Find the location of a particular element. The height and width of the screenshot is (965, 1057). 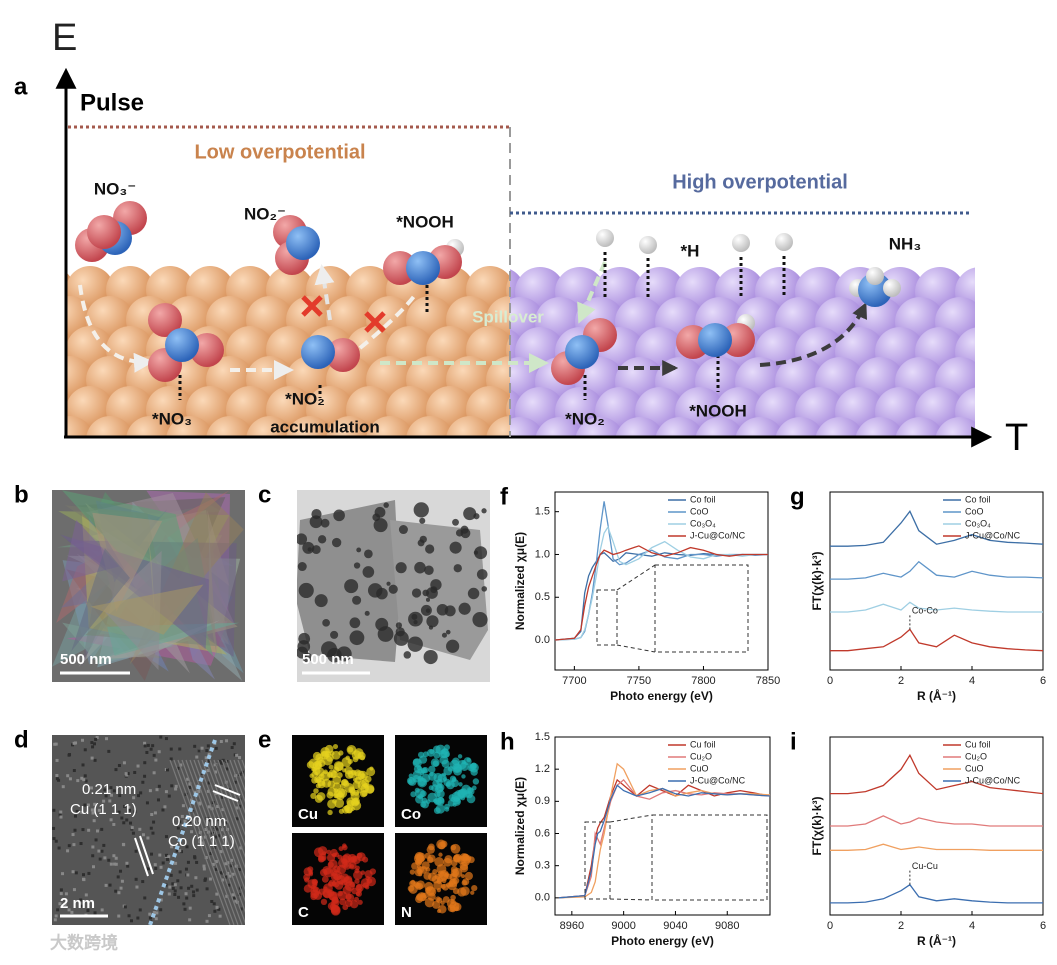

inset-box is located at coordinates (709, 857).